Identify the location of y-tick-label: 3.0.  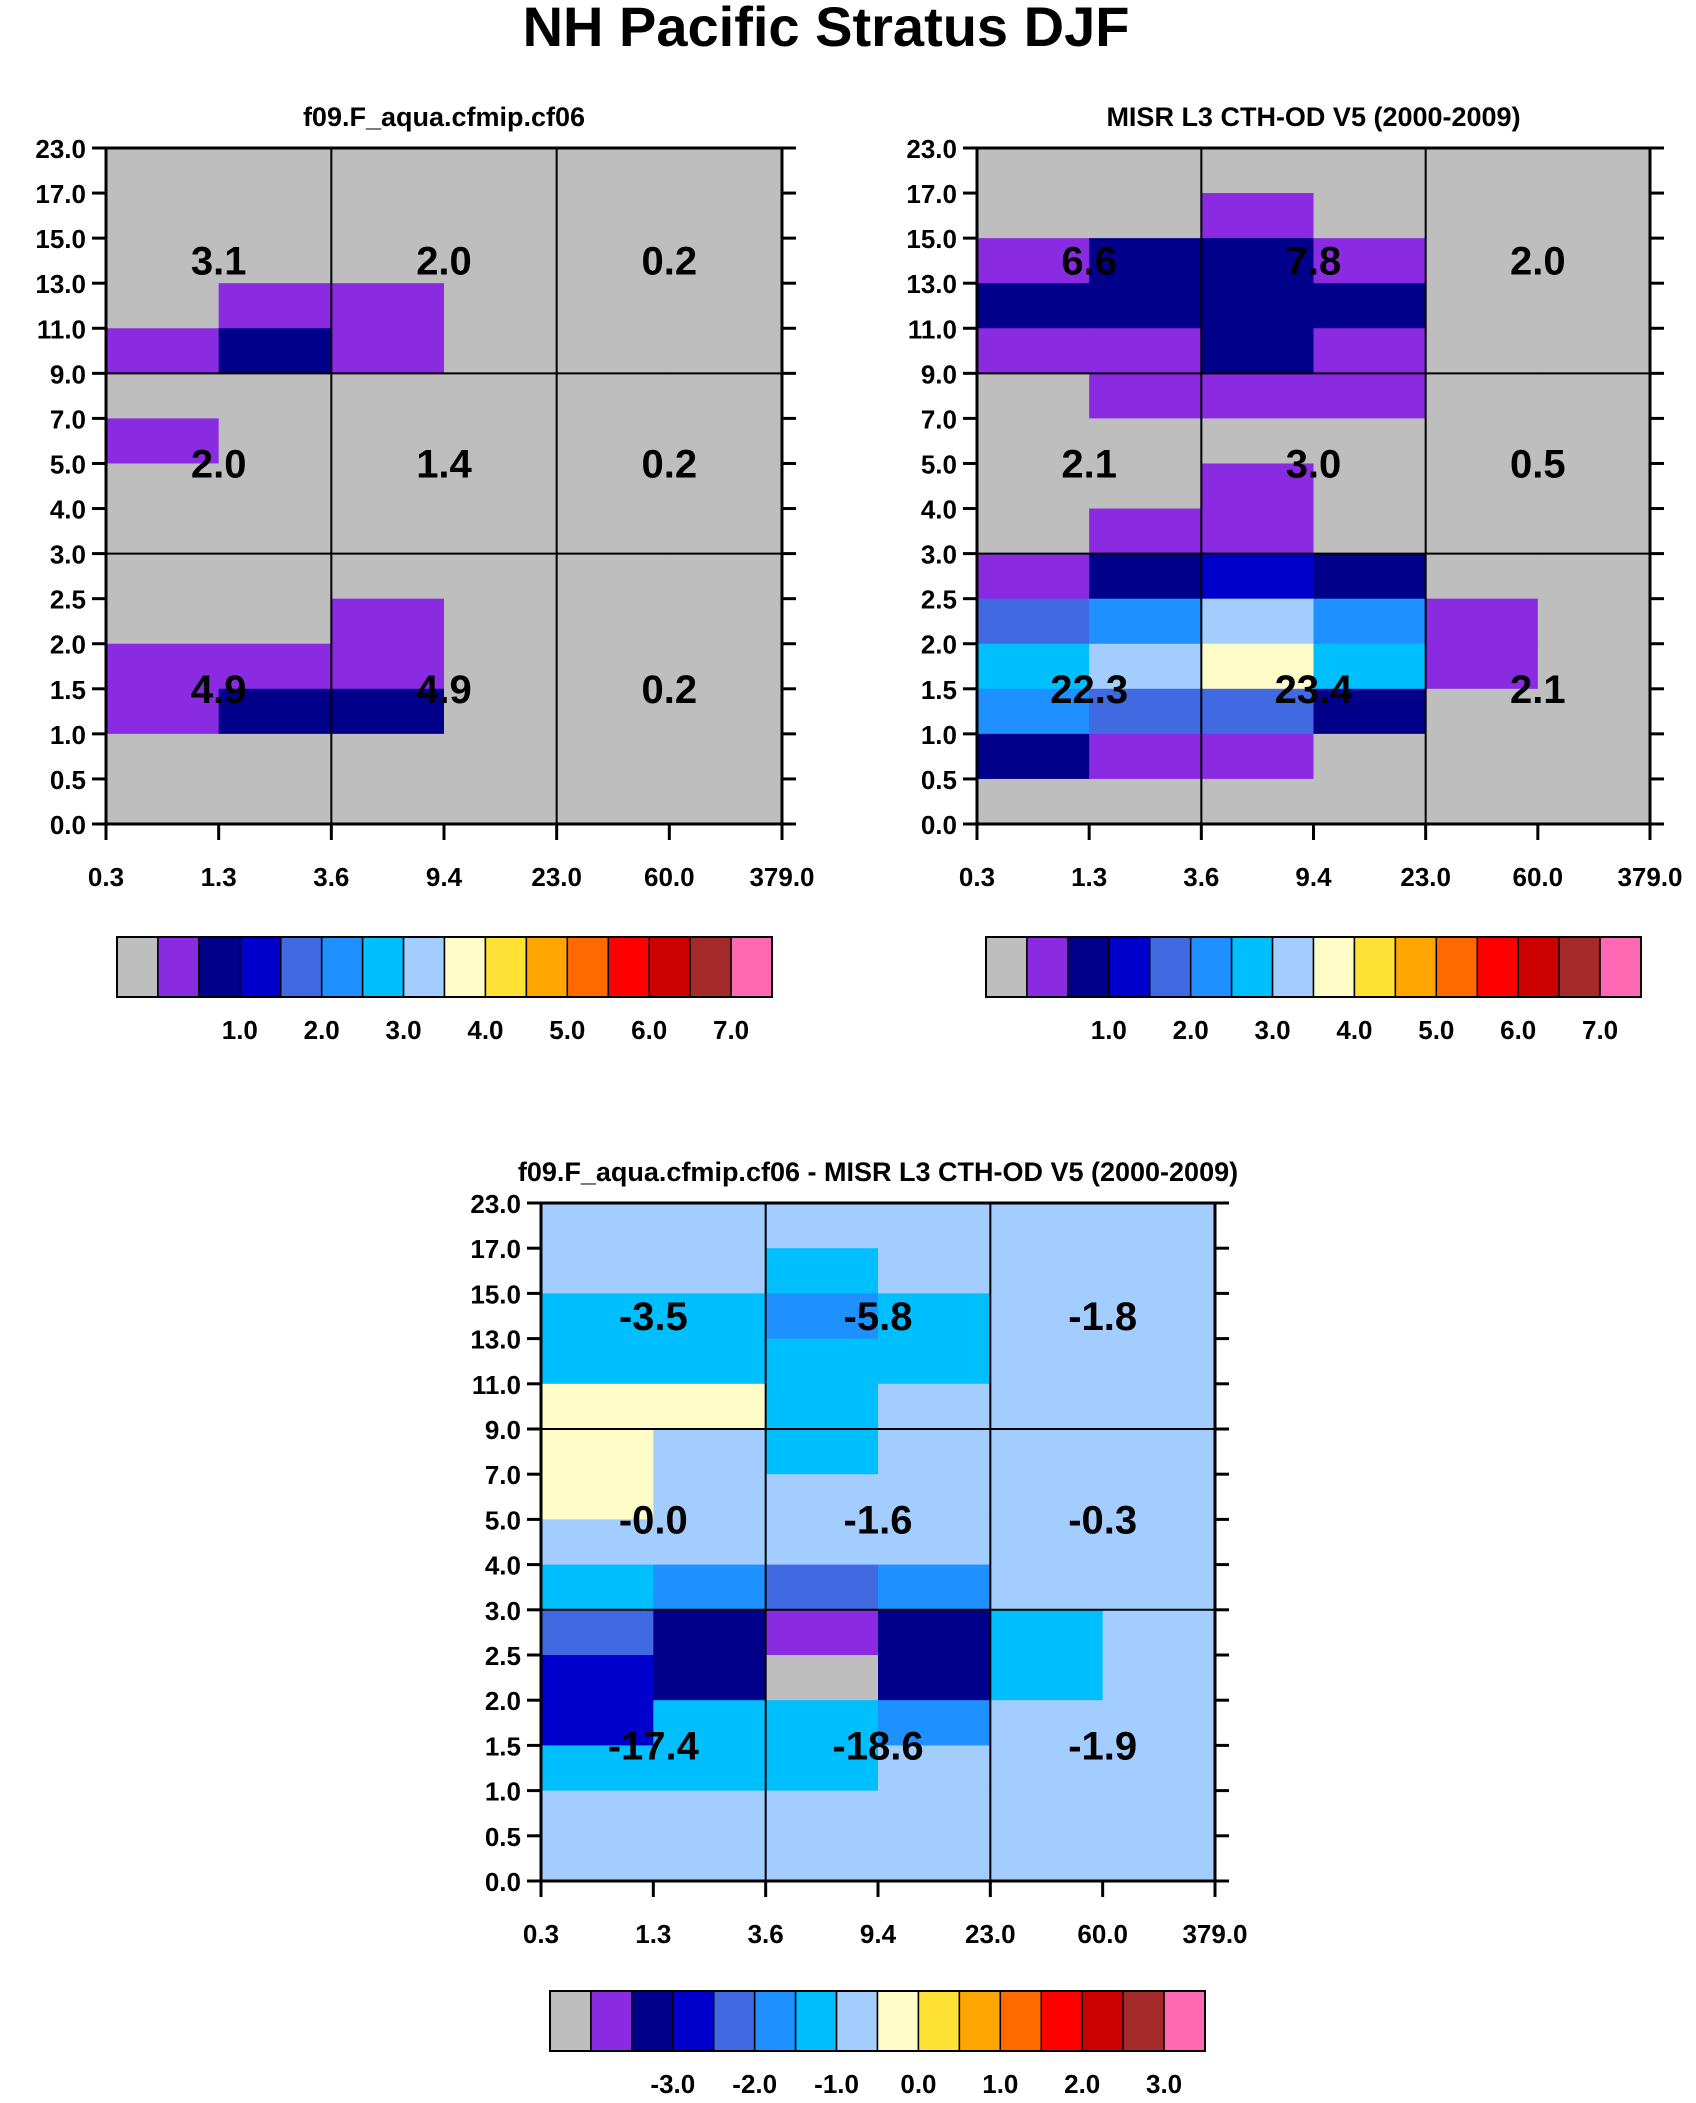
(939, 555).